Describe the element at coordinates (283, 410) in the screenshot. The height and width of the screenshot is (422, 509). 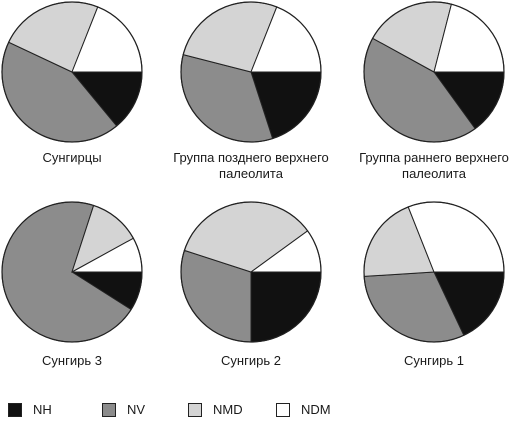
I see `legend-swatch-ndm` at that location.